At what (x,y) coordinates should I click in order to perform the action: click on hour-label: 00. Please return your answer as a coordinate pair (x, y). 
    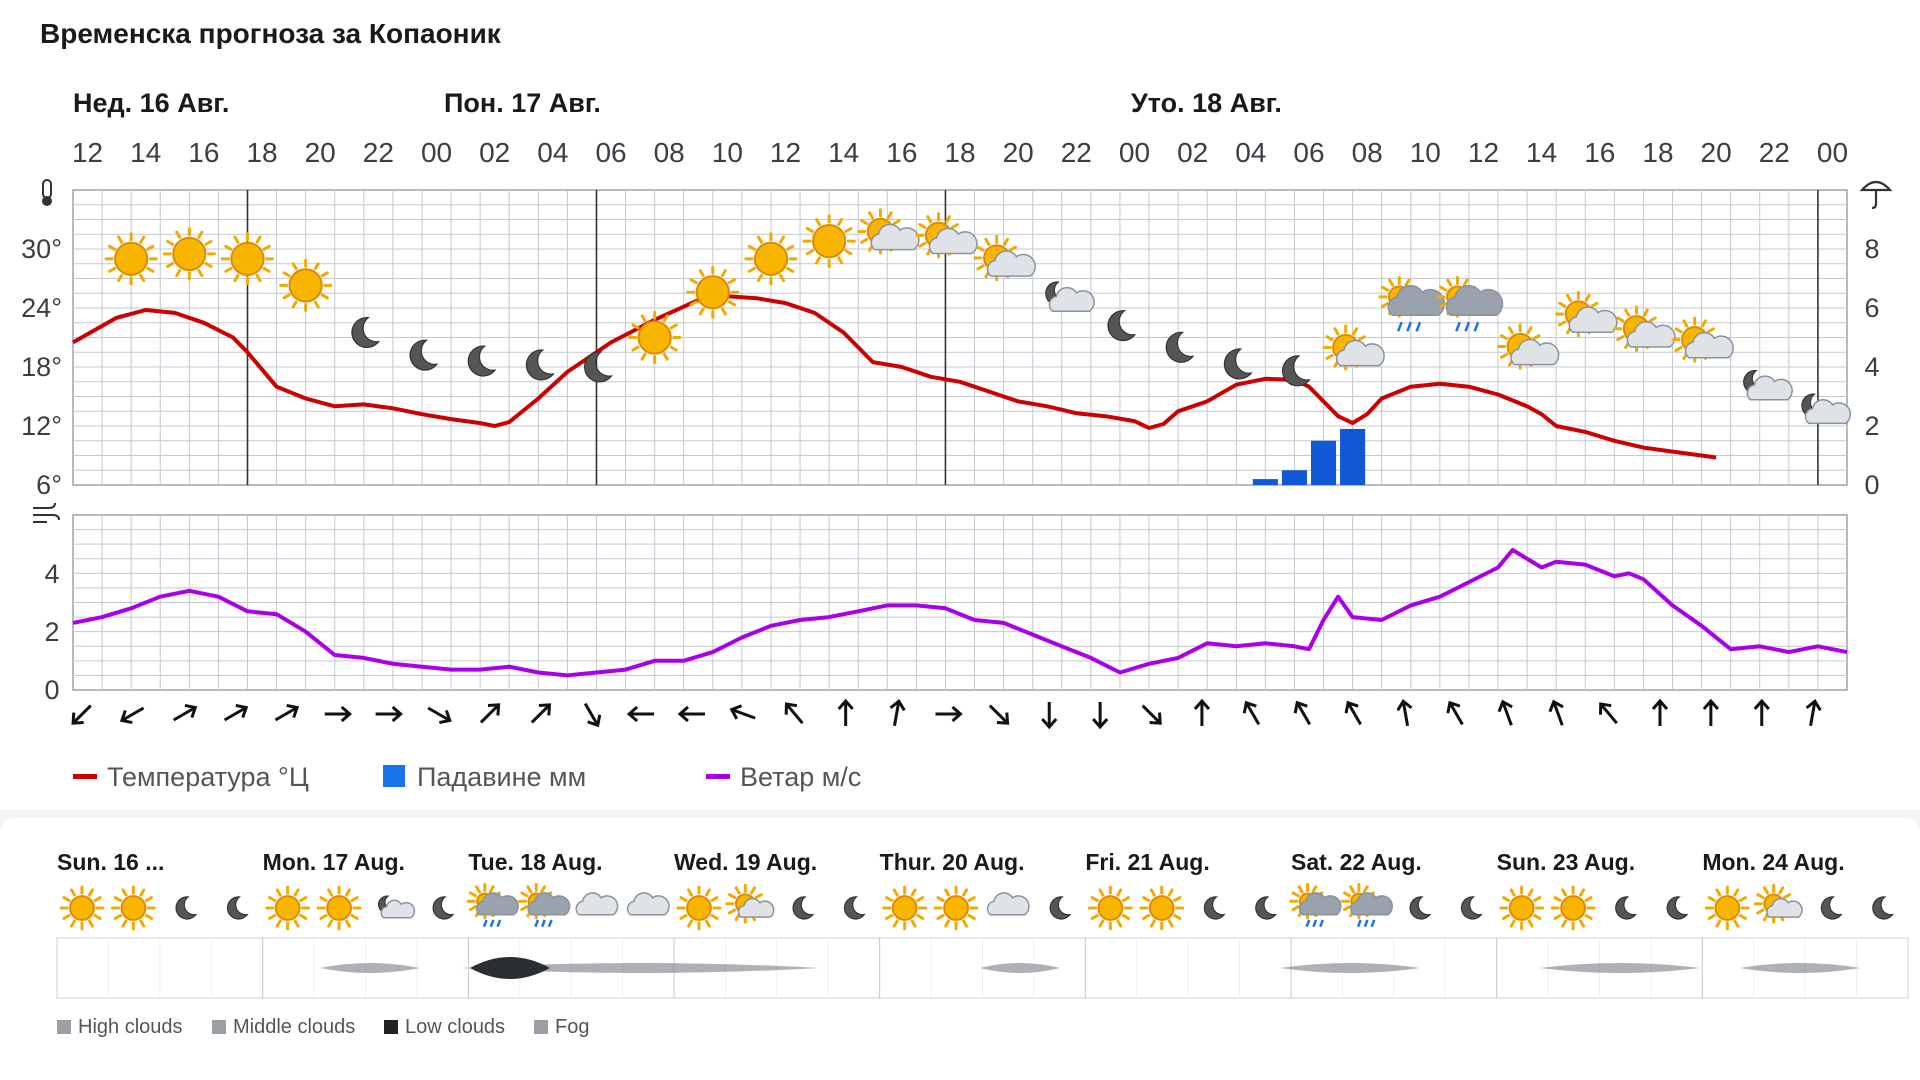
    Looking at the image, I should click on (1134, 152).